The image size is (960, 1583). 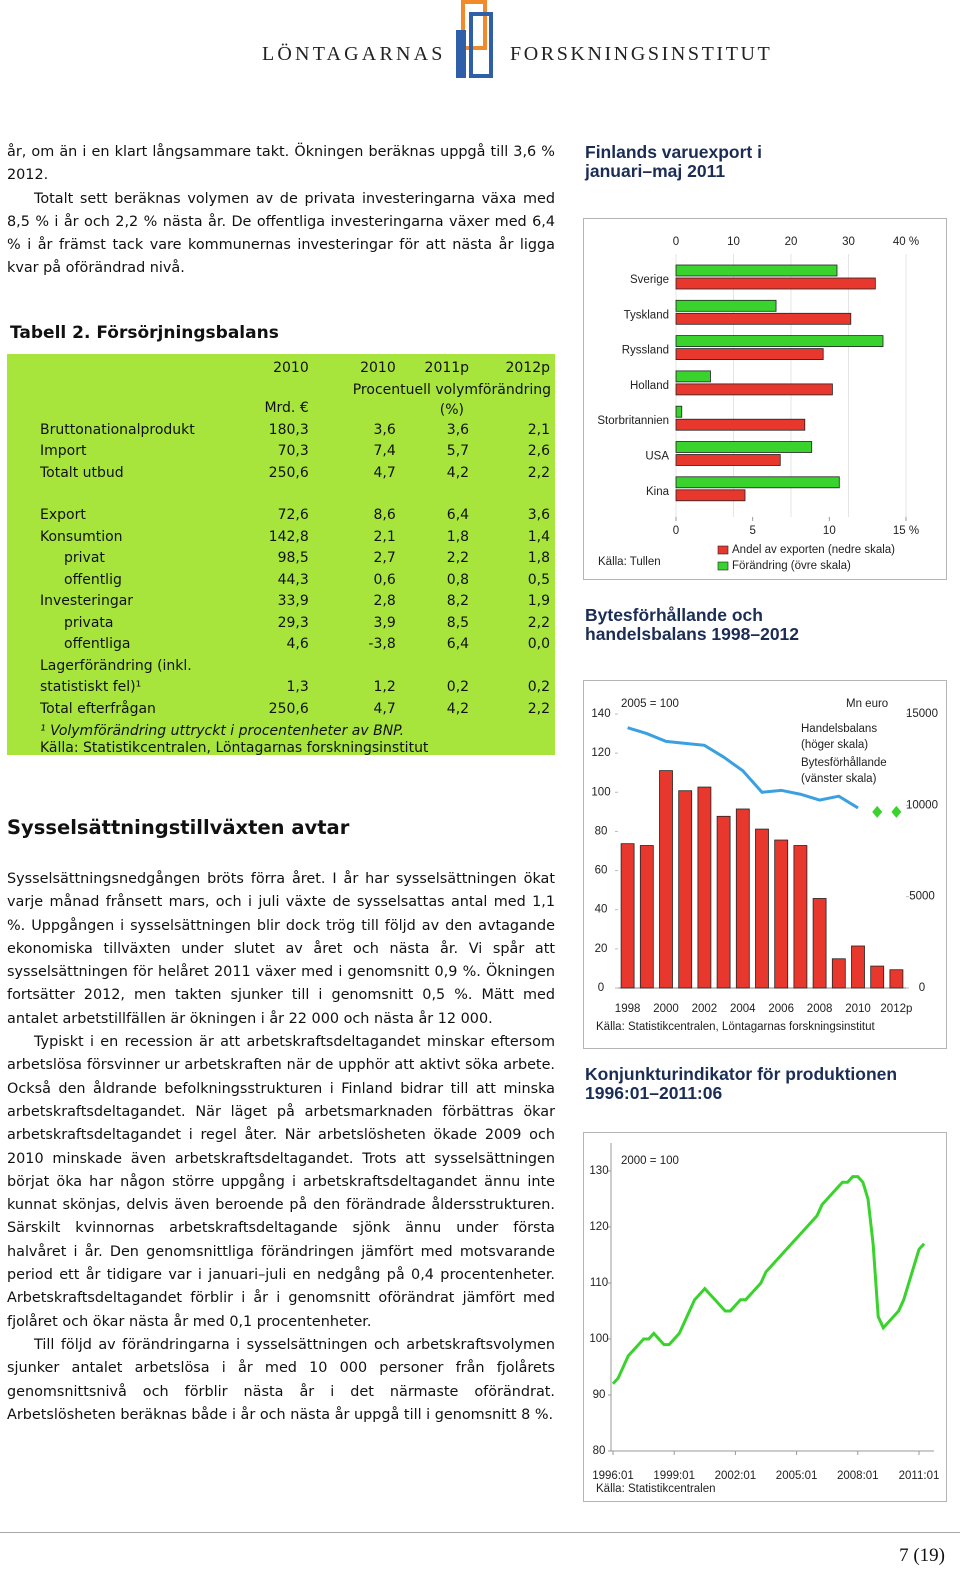 What do you see at coordinates (657, 457) in the screenshot?
I see `category-label: USA` at bounding box center [657, 457].